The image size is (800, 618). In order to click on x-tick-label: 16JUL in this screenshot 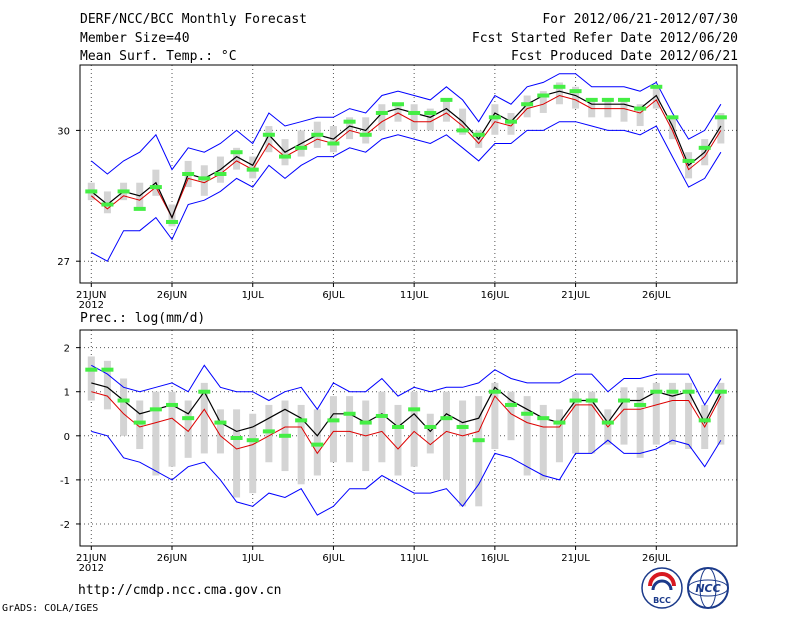, I will do `click(495, 295)`.